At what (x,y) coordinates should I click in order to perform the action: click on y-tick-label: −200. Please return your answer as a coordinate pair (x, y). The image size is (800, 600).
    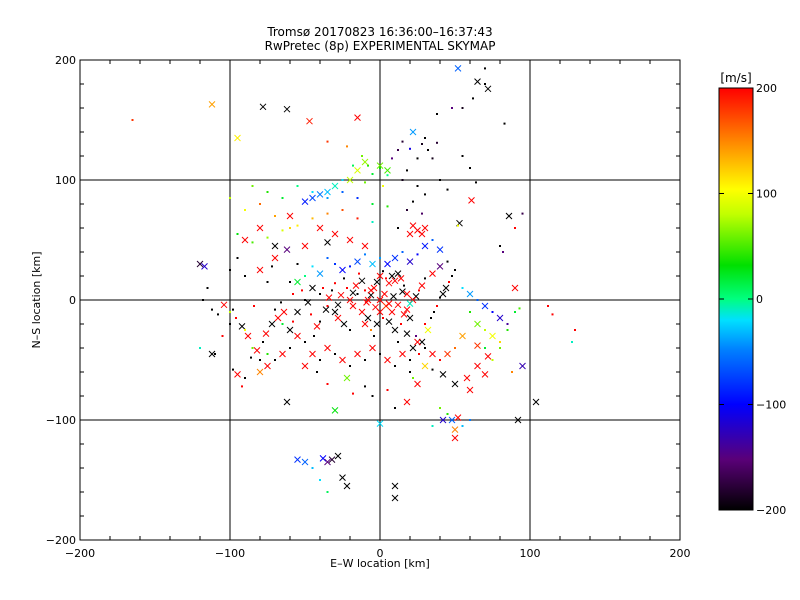
    Looking at the image, I should click on (61, 540).